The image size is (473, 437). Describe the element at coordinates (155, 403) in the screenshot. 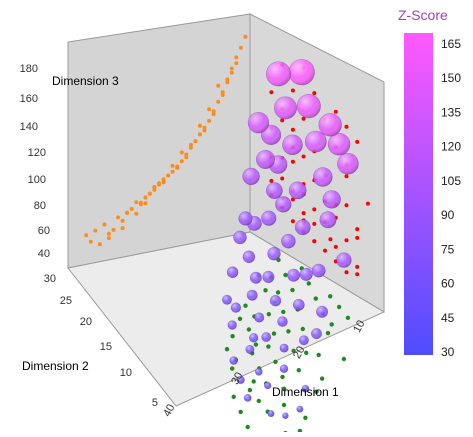

I see `y-tick-5: 5` at that location.